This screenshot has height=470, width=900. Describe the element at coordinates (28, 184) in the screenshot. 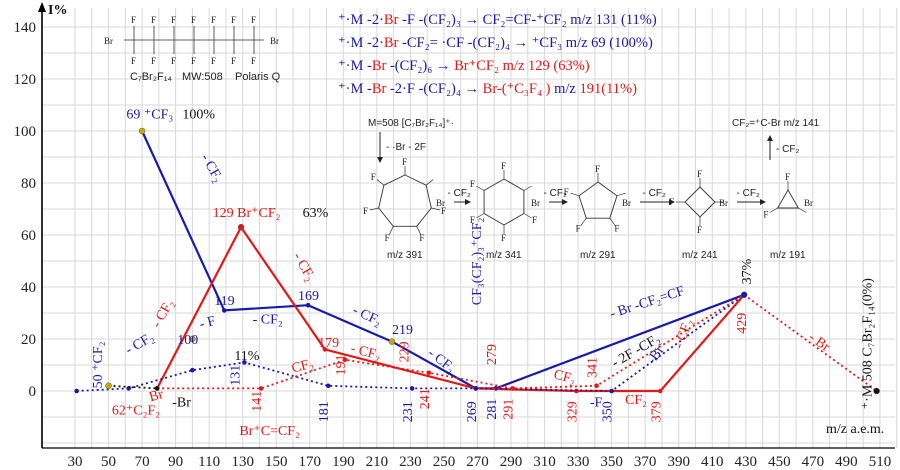

I see `y-tick-label: 80` at that location.